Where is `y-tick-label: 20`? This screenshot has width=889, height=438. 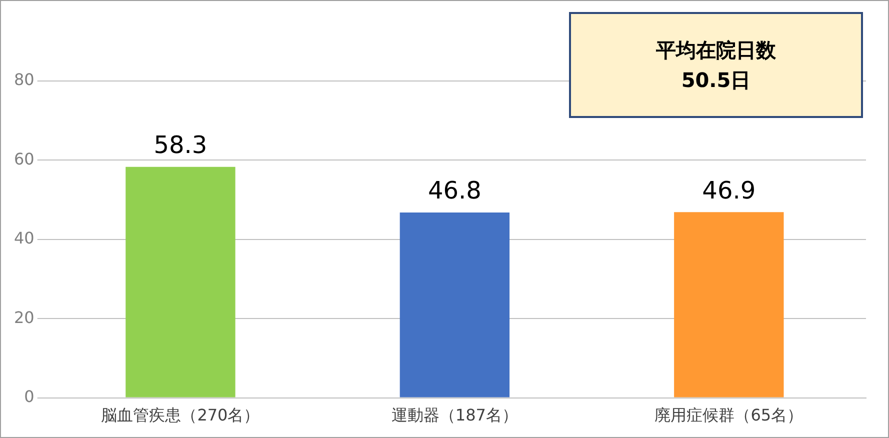 y-tick-label: 20 is located at coordinates (24, 317).